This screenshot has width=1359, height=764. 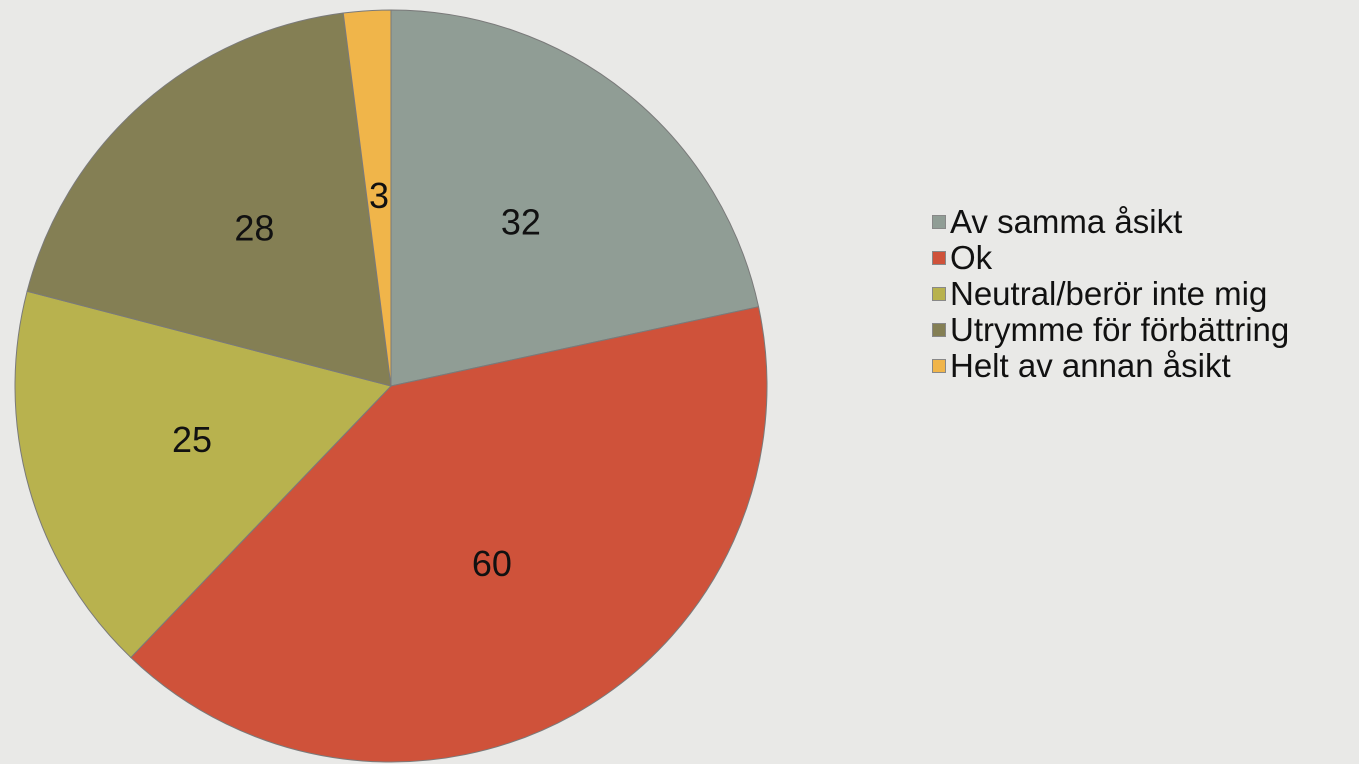 What do you see at coordinates (1109, 293) in the screenshot?
I see `legend-label: Neutral/berör inte mig` at bounding box center [1109, 293].